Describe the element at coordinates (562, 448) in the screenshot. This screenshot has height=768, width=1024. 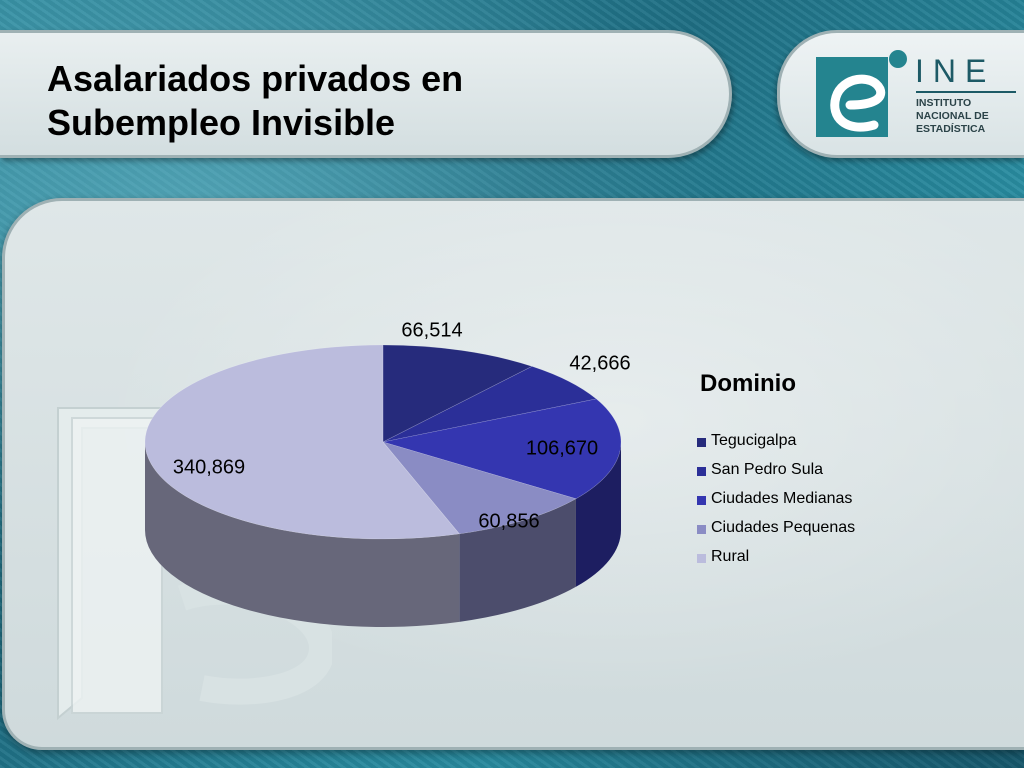
I see `data-label-ciudades-medianas: 106,670` at that location.